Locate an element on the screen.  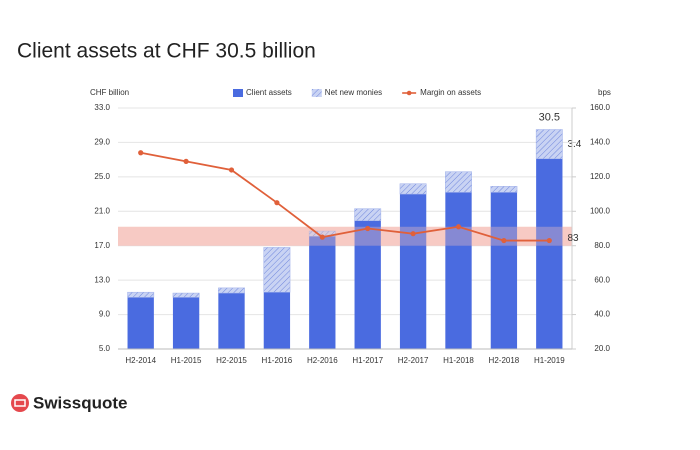
x-tick-label: H2-2014 is located at coordinates (140, 360).